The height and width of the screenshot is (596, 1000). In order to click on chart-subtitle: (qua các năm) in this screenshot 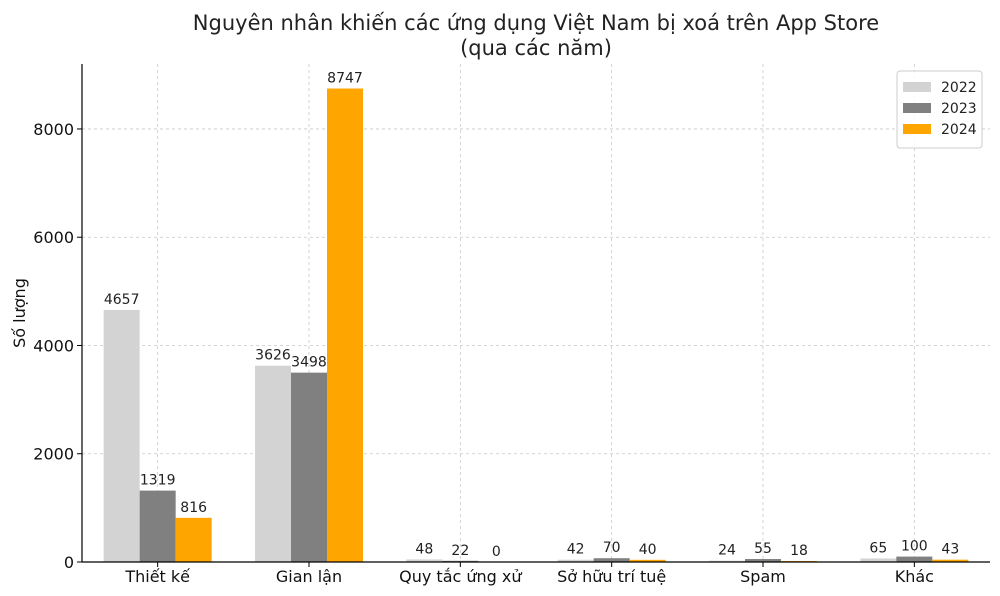, I will do `click(536, 48)`.